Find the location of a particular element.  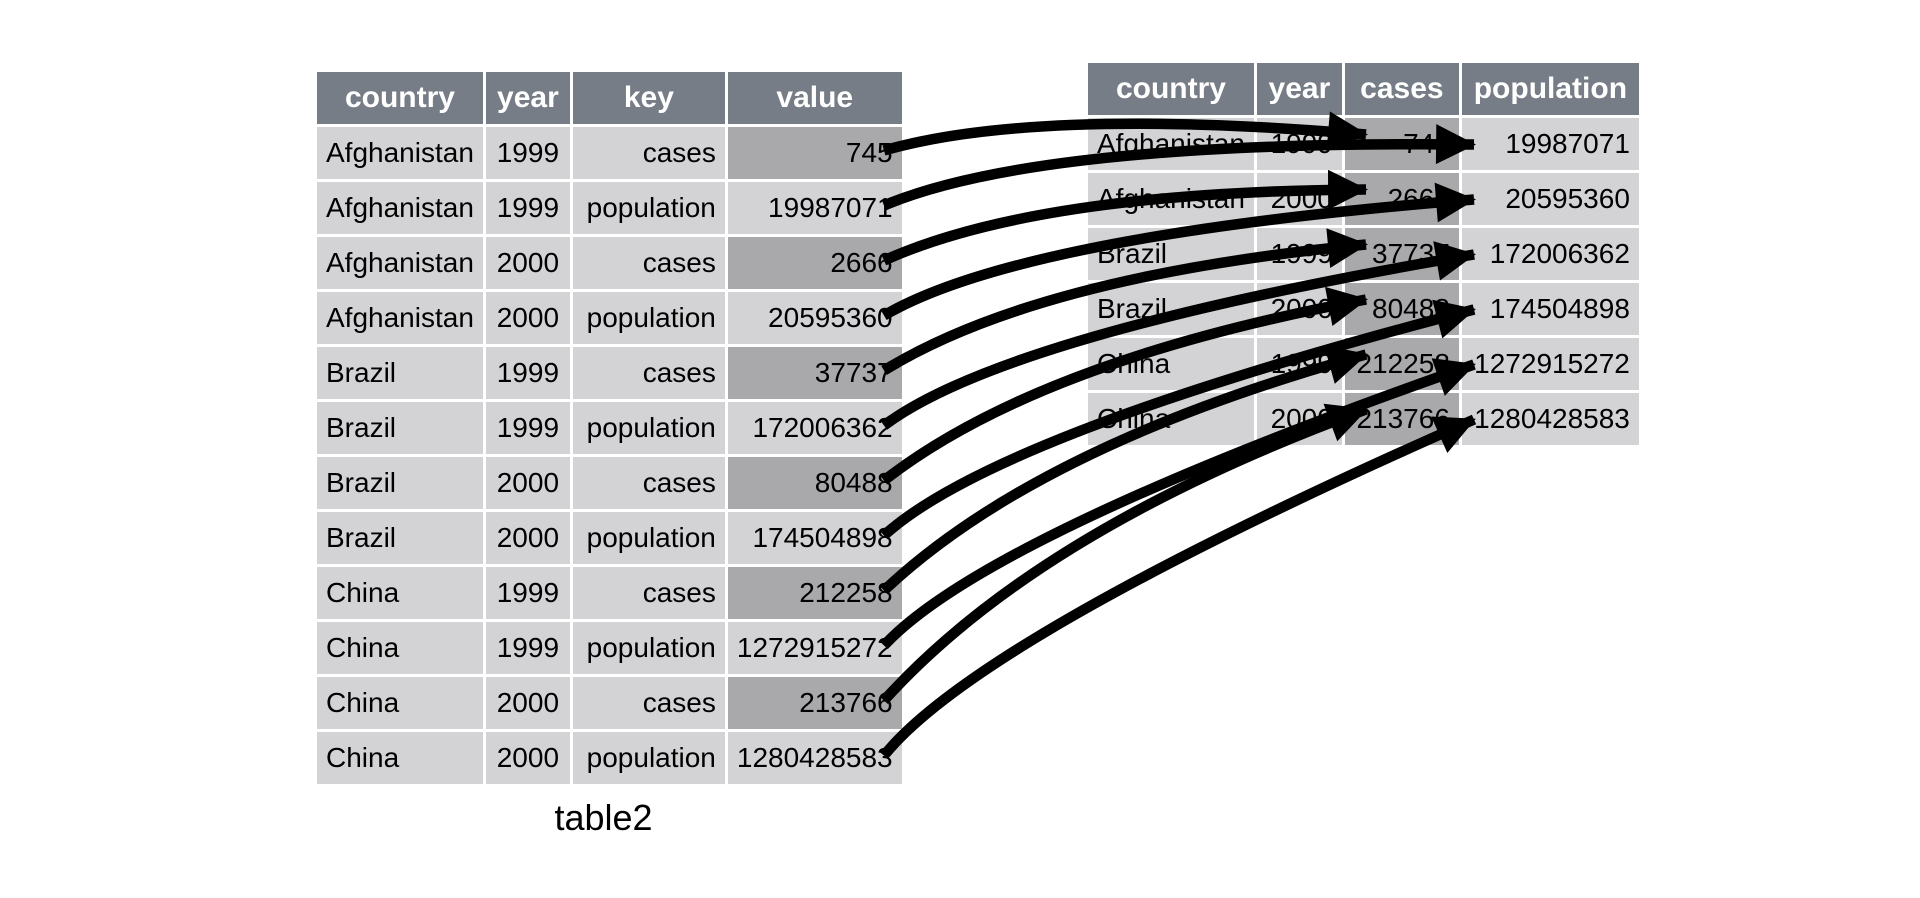

table-row: China 1999 212258 1272915272 is located at coordinates (1363, 364).